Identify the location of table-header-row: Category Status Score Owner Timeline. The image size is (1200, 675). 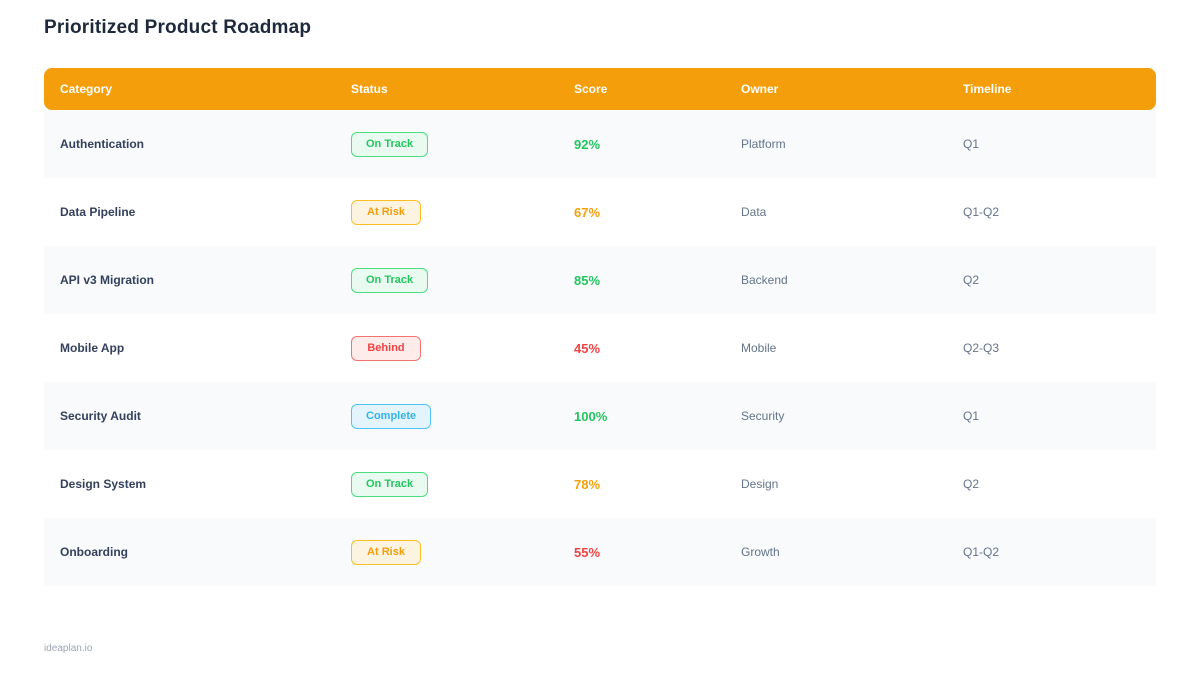
(600, 89).